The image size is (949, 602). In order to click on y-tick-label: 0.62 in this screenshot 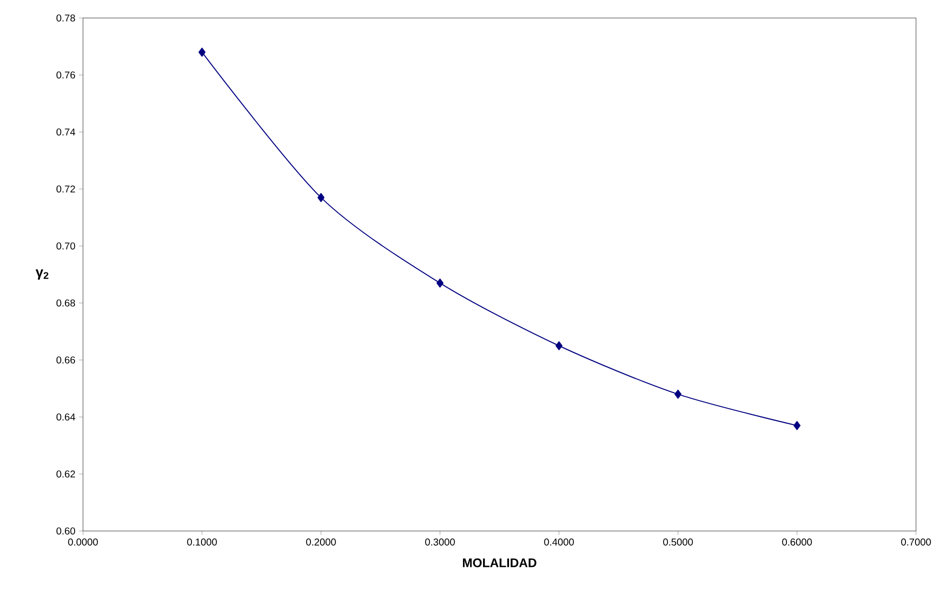, I will do `click(65, 474)`.